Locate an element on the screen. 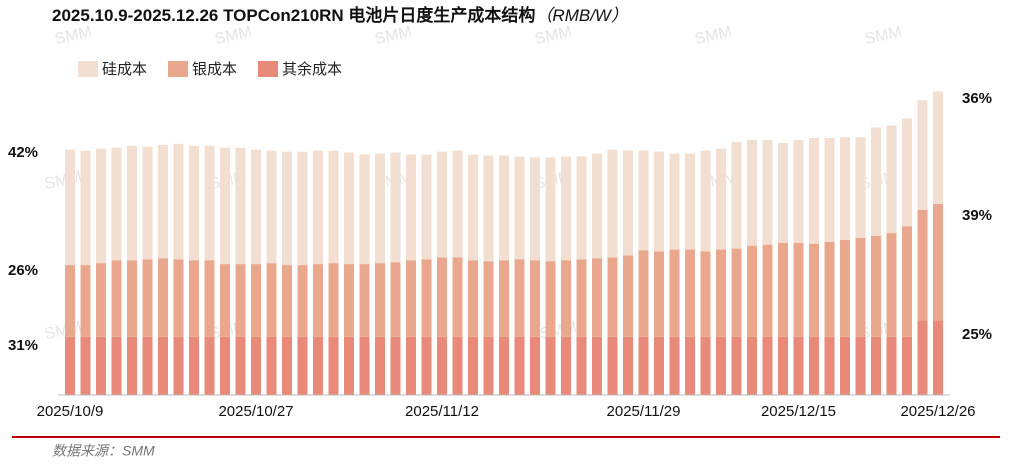 The height and width of the screenshot is (471, 1024). annotation-right: 36% is located at coordinates (977, 98).